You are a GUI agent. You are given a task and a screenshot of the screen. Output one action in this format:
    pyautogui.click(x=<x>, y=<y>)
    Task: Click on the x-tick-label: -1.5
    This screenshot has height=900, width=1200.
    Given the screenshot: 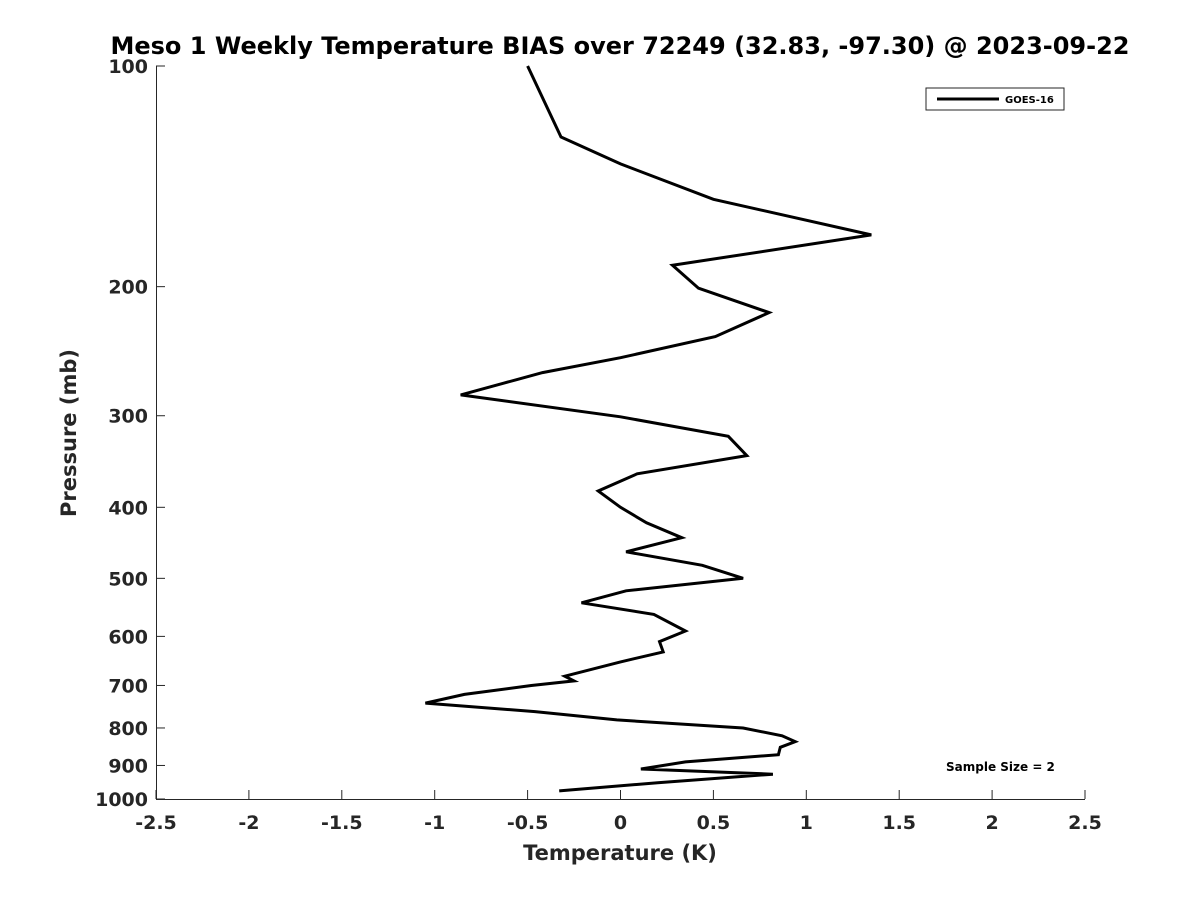 What is the action you would take?
    pyautogui.click(x=342, y=823)
    